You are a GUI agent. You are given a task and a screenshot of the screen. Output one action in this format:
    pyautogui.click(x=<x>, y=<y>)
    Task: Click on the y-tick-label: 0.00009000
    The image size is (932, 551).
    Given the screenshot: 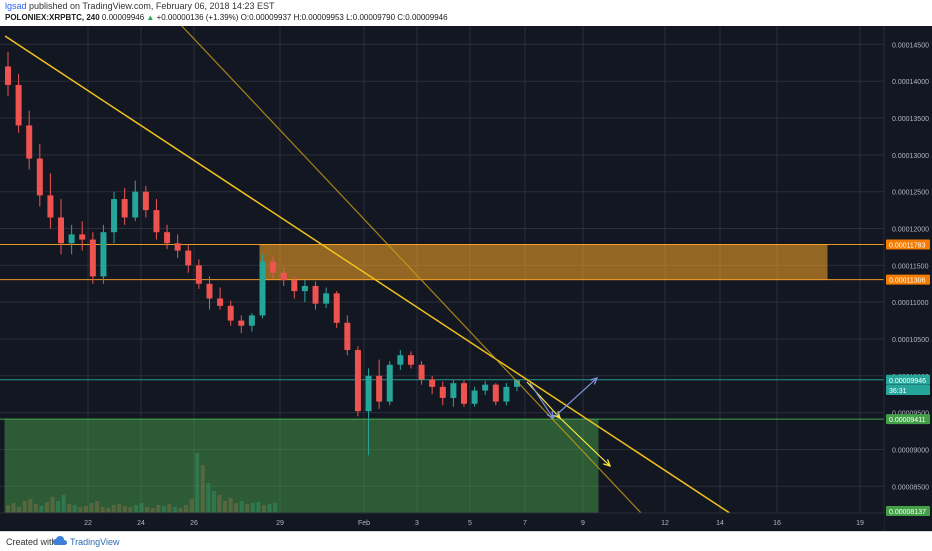 What is the action you would take?
    pyautogui.click(x=910, y=450)
    